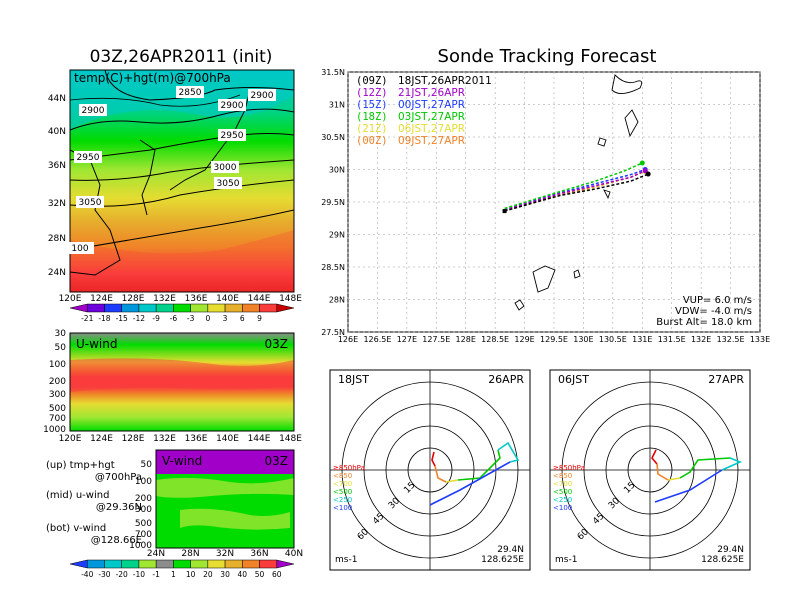 Image resolution: width=792 pixels, height=616 pixels. I want to click on v-lat-label: 28N, so click(190, 554).